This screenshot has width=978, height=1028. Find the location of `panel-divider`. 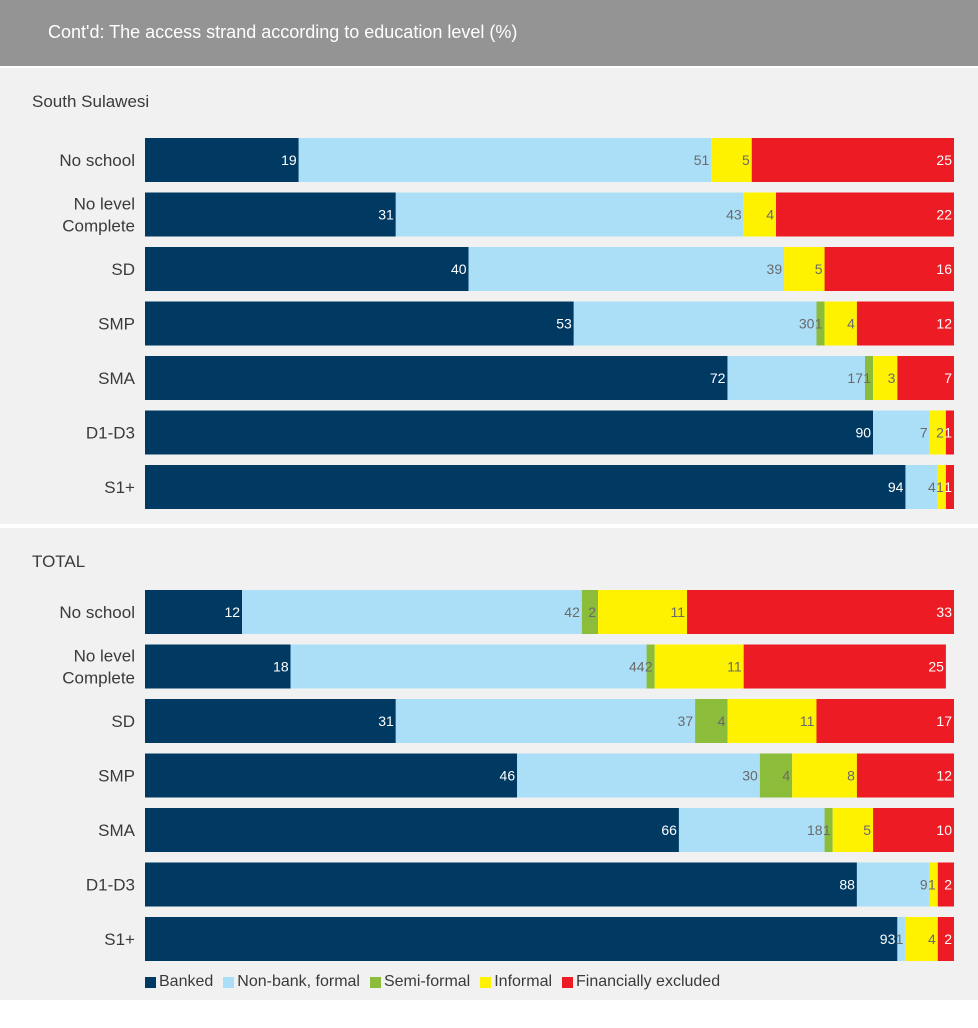

panel-divider is located at coordinates (489, 526).